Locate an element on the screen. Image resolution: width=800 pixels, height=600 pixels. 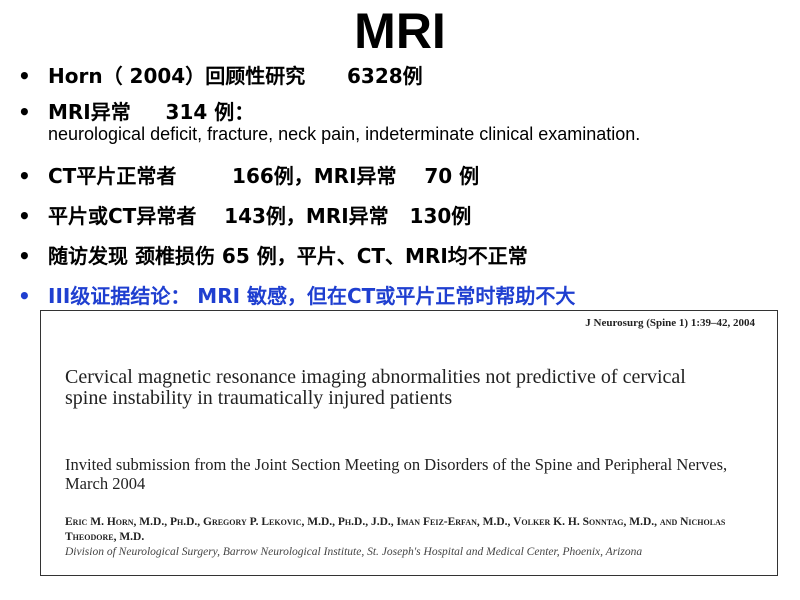
bullet-5: • 随访发现 颈椎损伤 65 例，平片、CT、MRI均不正常 is located at coordinates (273, 256).